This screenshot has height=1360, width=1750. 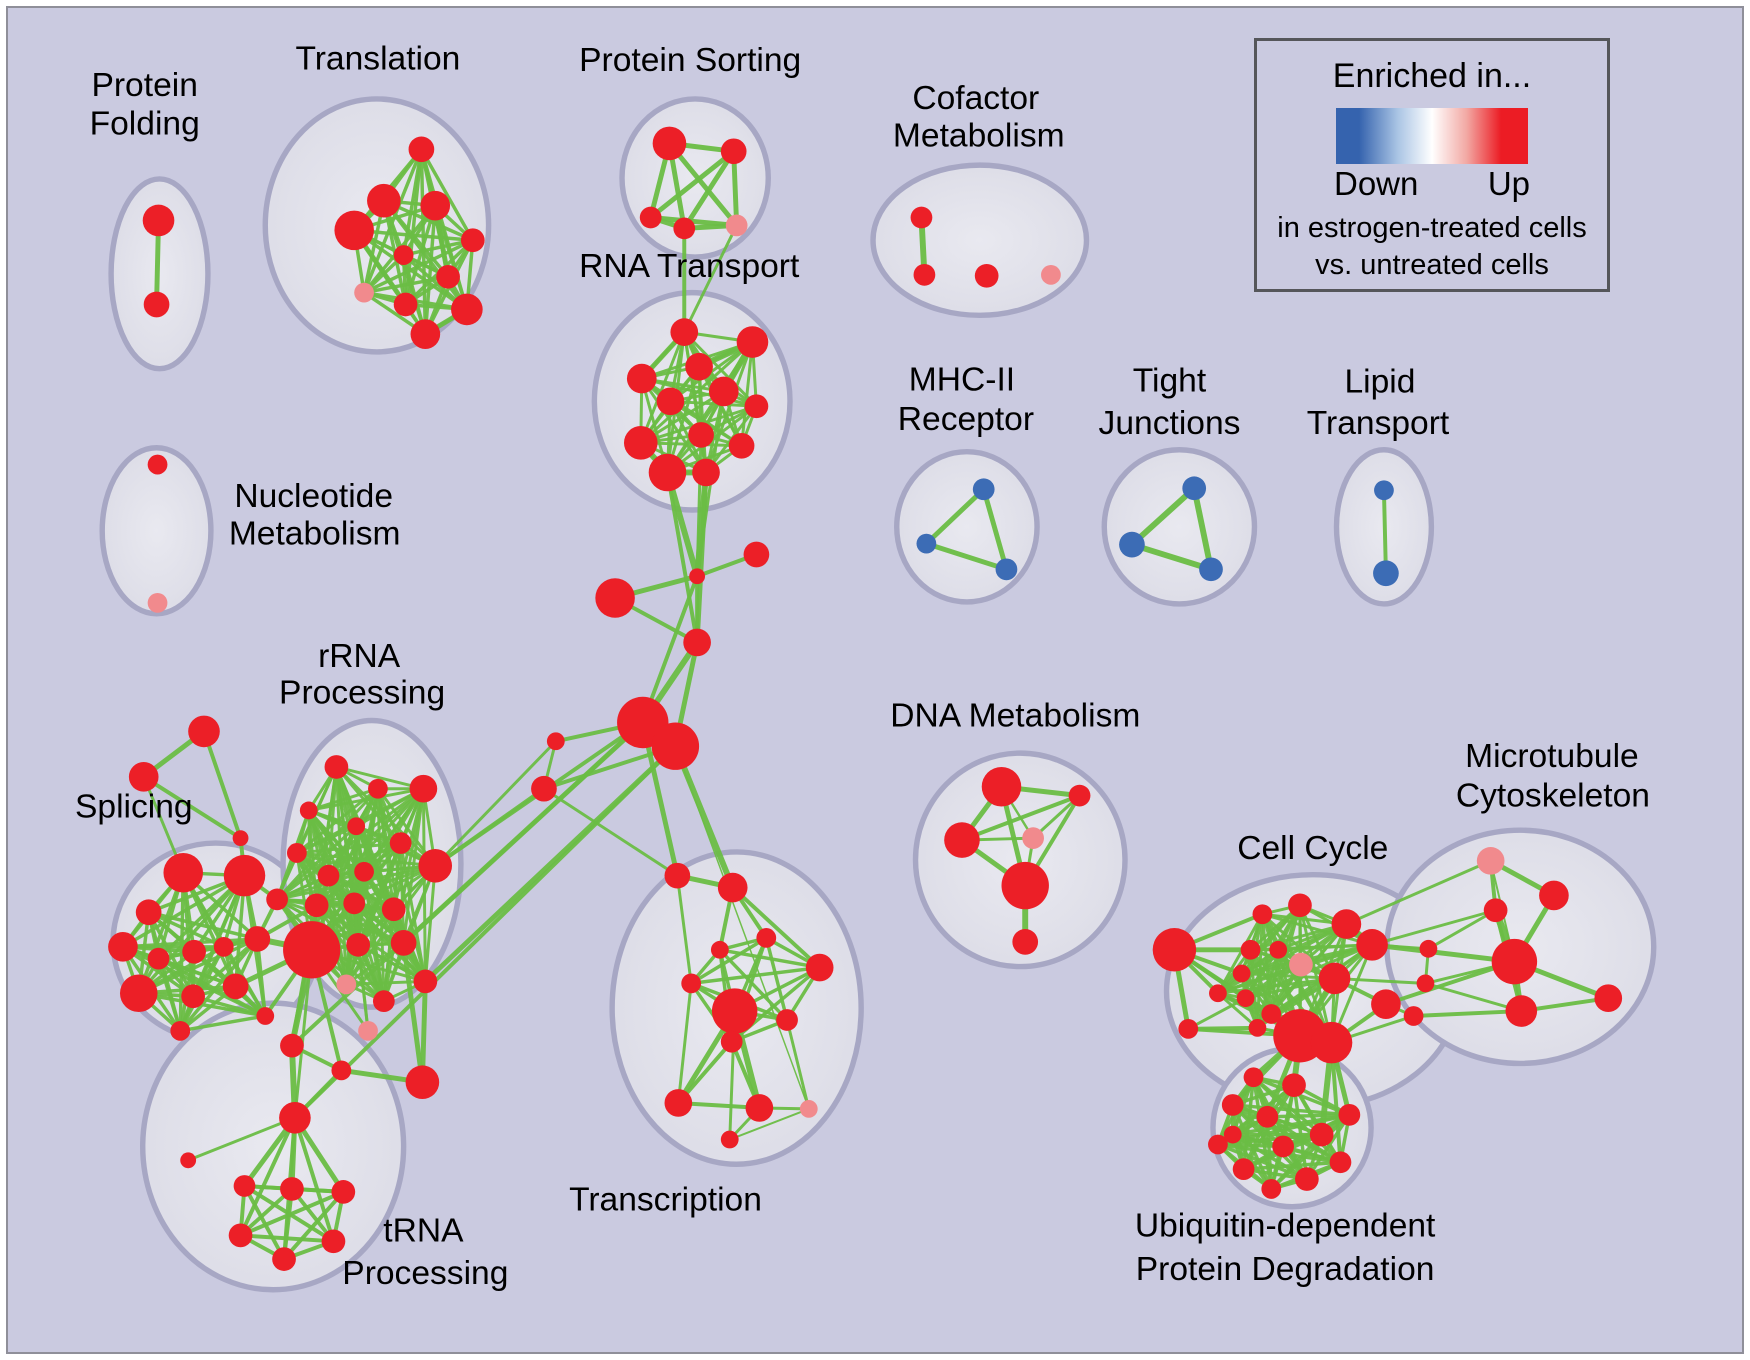 I want to click on cluster-label-protein-folding: Folding, so click(x=145, y=123).